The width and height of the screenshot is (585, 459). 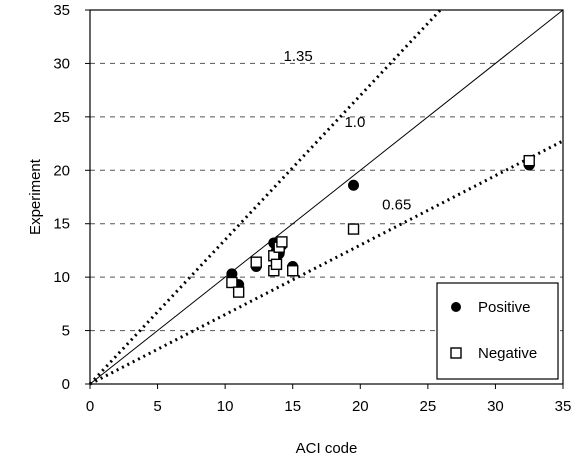 I want to click on reference-line-label: 1.35, so click(x=298, y=56).